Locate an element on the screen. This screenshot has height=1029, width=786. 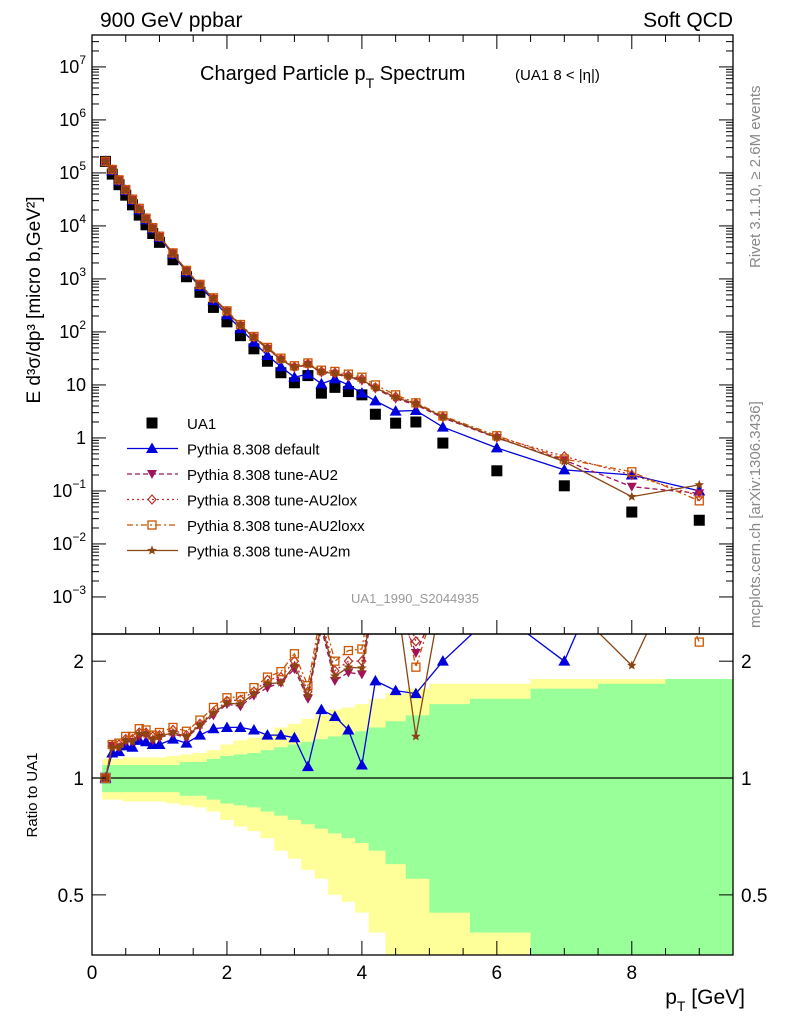
y-tick-label: 10⁵ is located at coordinates (72, 171).